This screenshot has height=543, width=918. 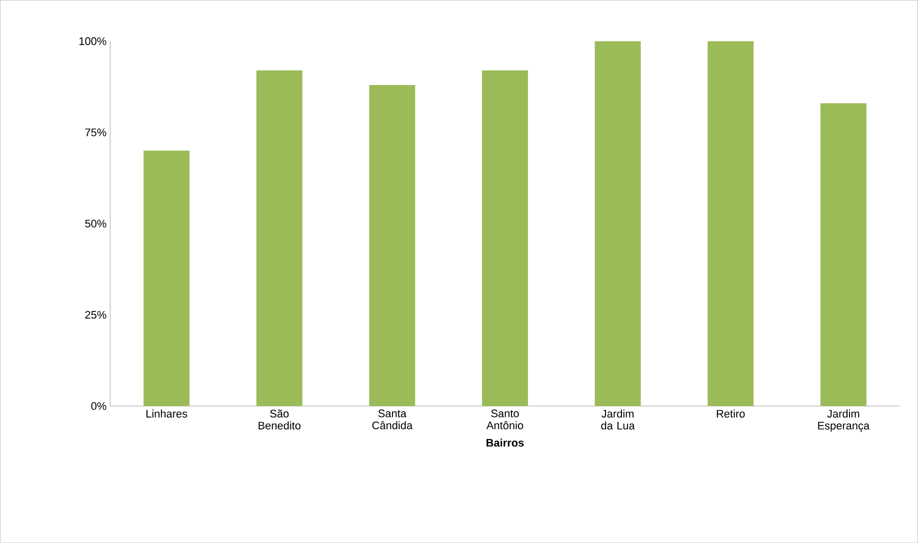 What do you see at coordinates (730, 413) in the screenshot?
I see `x-tick-label: Retiro` at bounding box center [730, 413].